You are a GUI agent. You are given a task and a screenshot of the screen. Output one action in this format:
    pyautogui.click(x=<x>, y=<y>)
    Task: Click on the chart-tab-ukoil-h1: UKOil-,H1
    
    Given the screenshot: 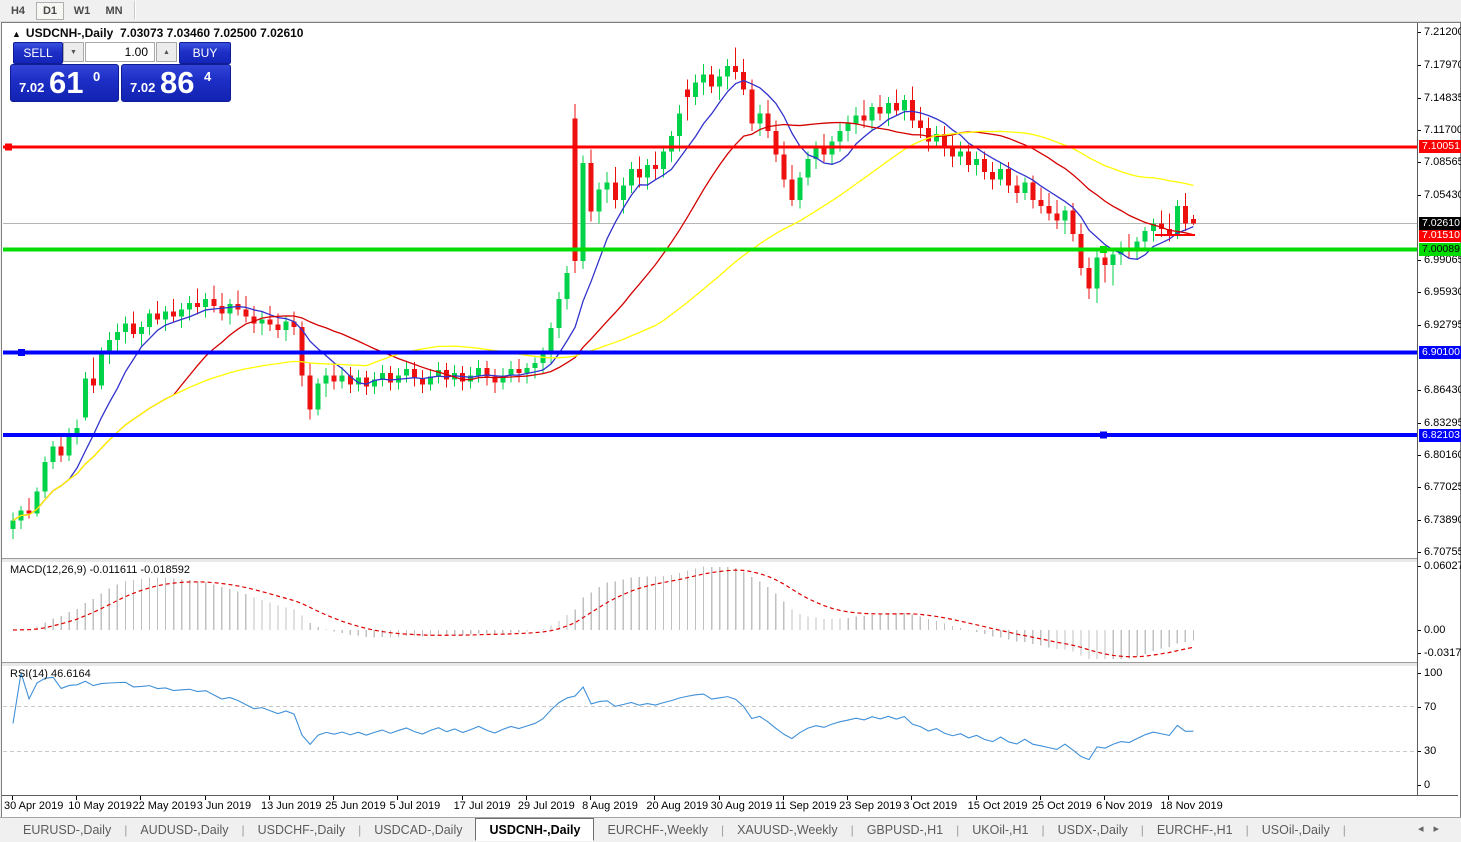 What is the action you would take?
    pyautogui.click(x=1000, y=830)
    